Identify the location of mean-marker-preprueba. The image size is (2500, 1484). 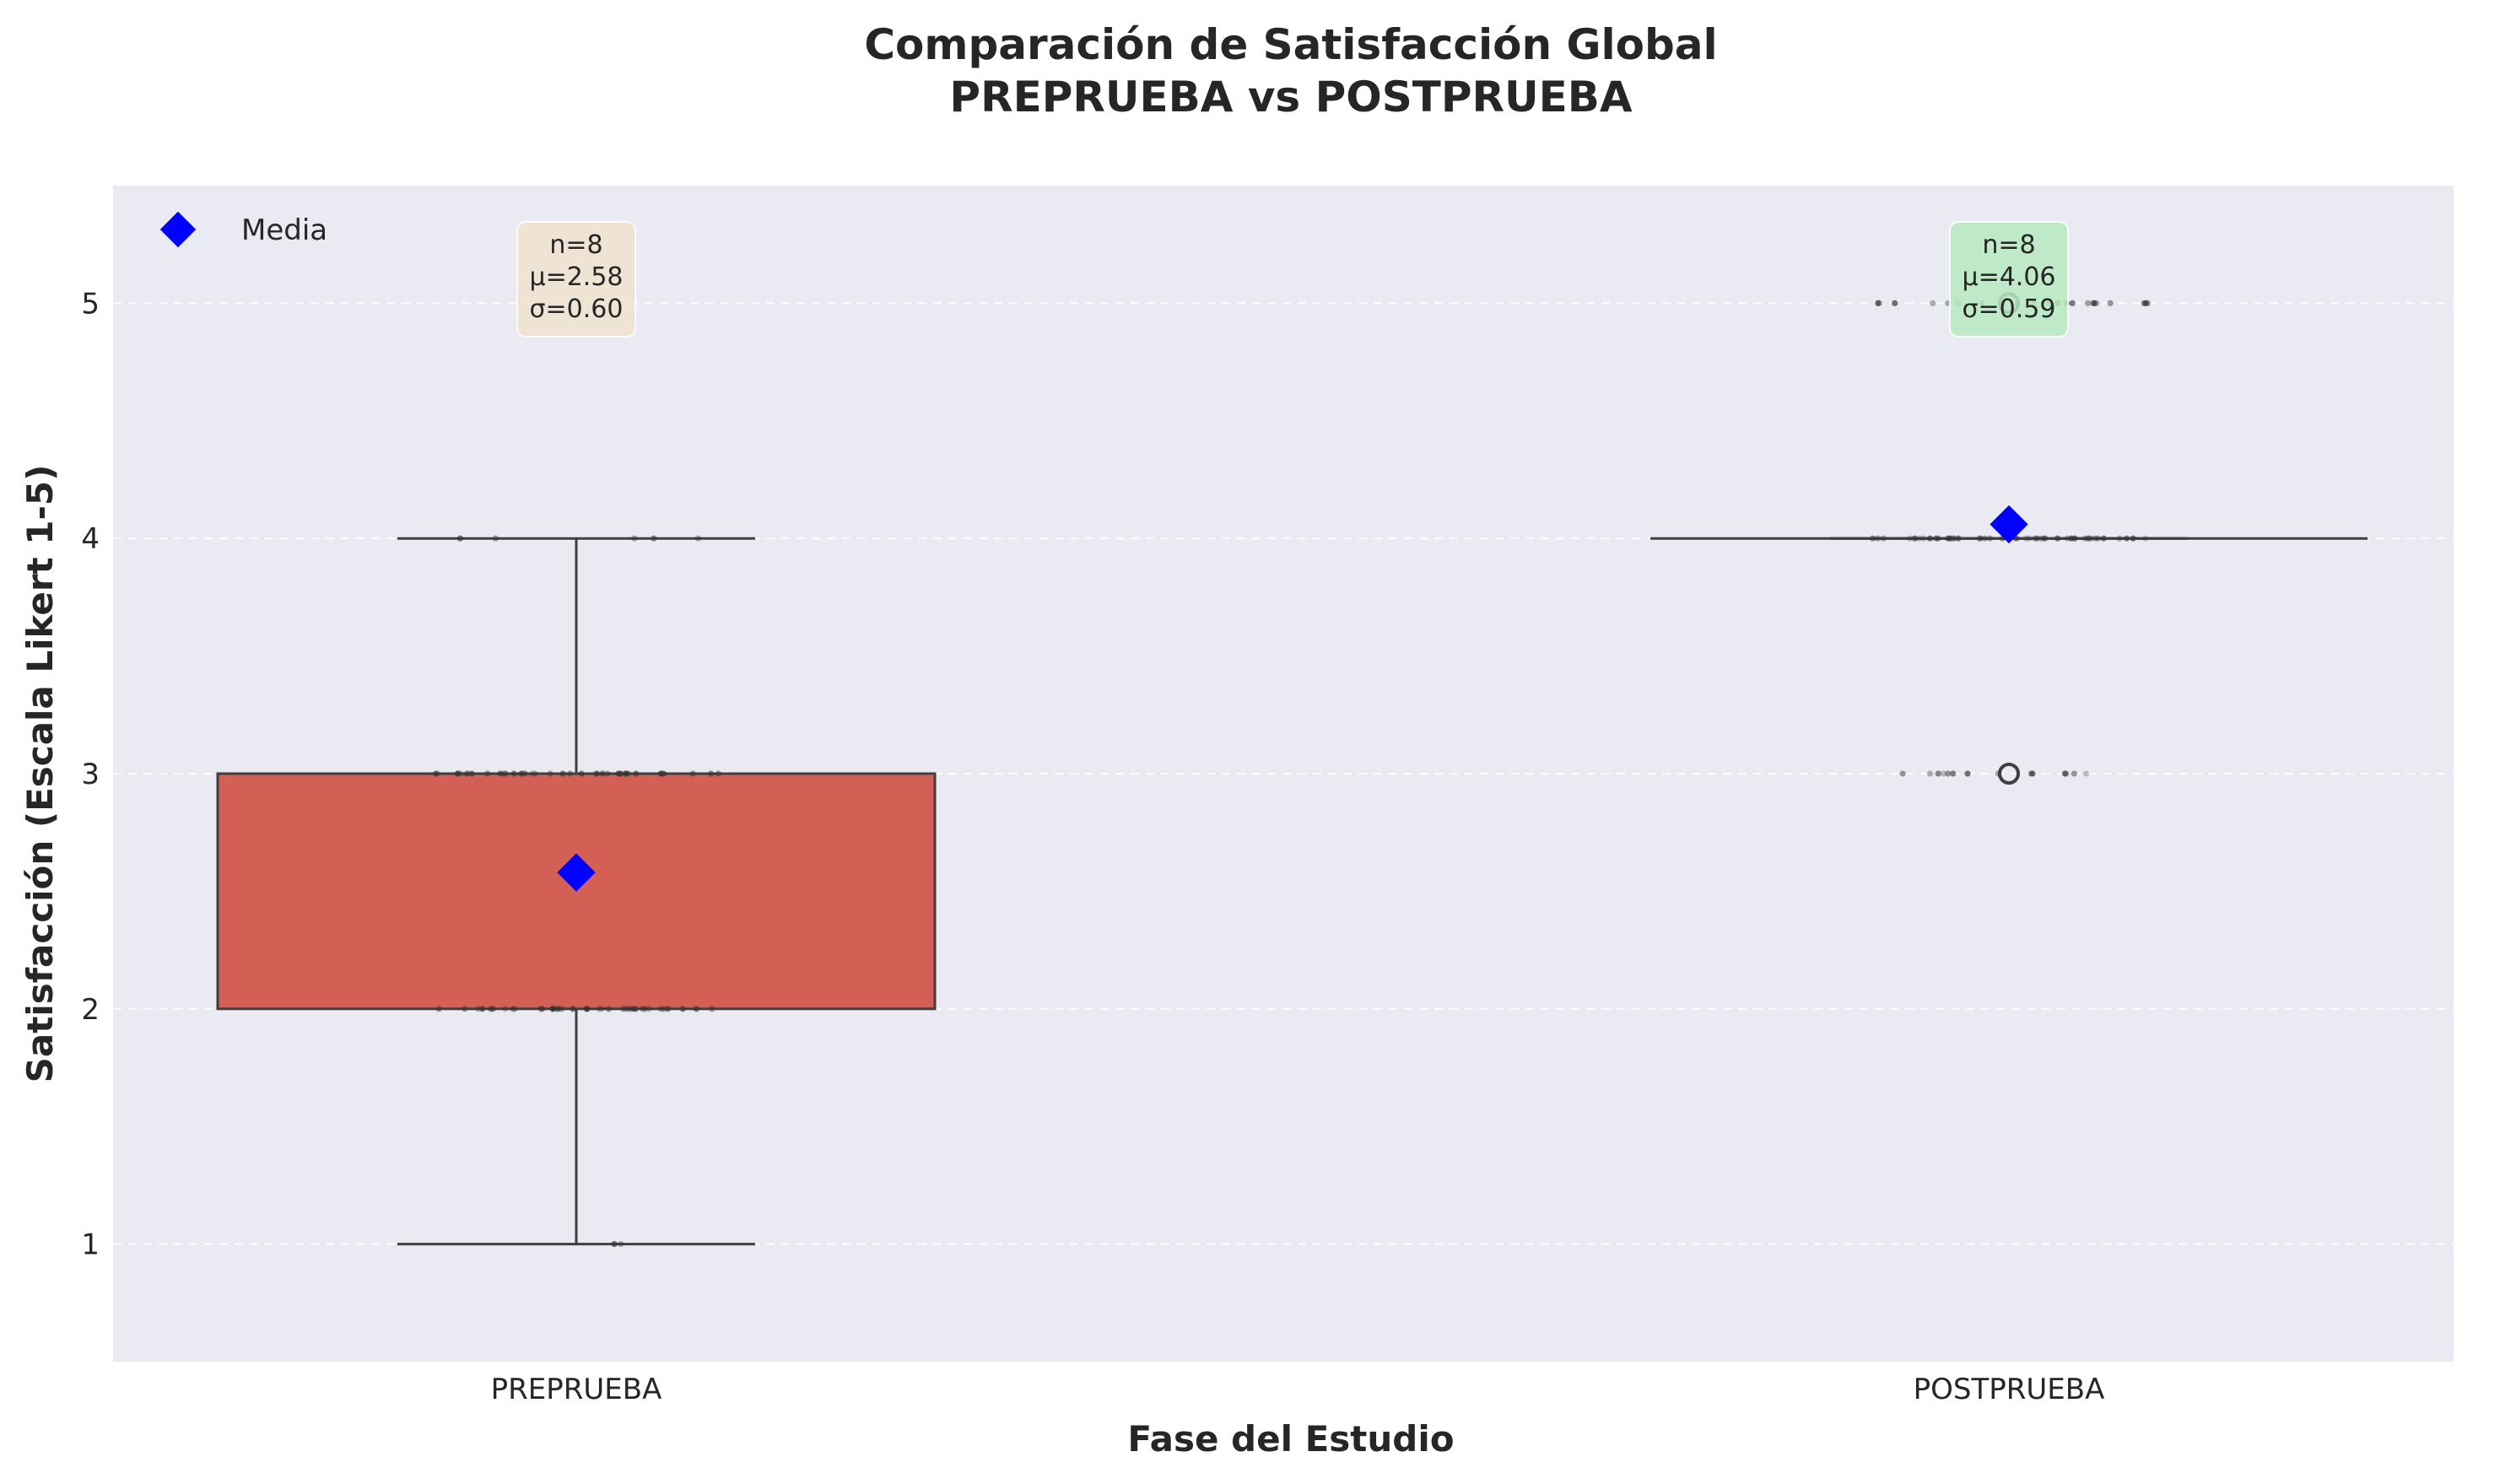
(576, 872).